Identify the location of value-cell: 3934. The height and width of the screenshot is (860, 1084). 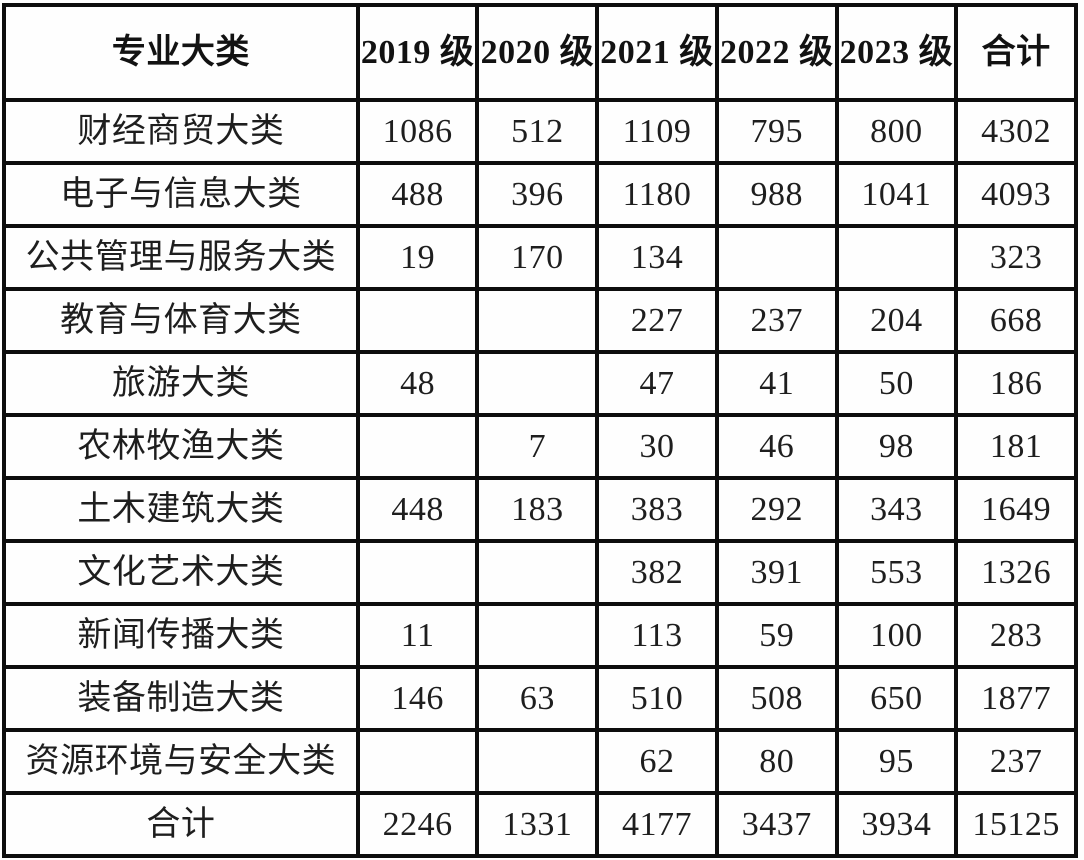
(896, 824).